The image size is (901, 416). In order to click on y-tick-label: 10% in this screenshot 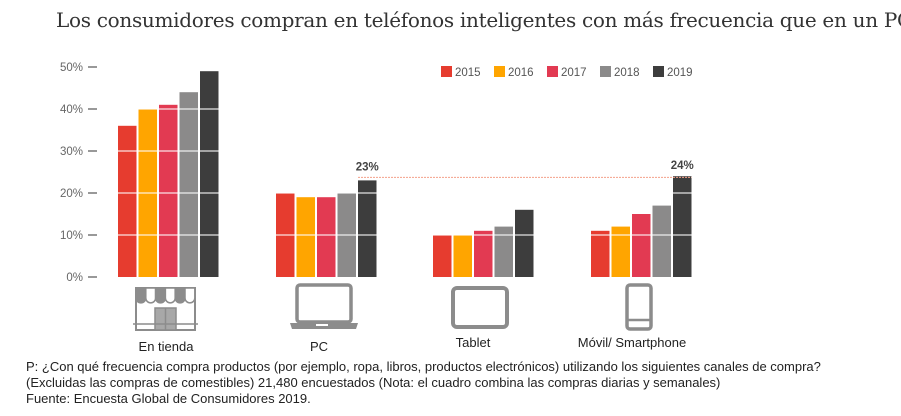, I will do `click(71, 236)`.